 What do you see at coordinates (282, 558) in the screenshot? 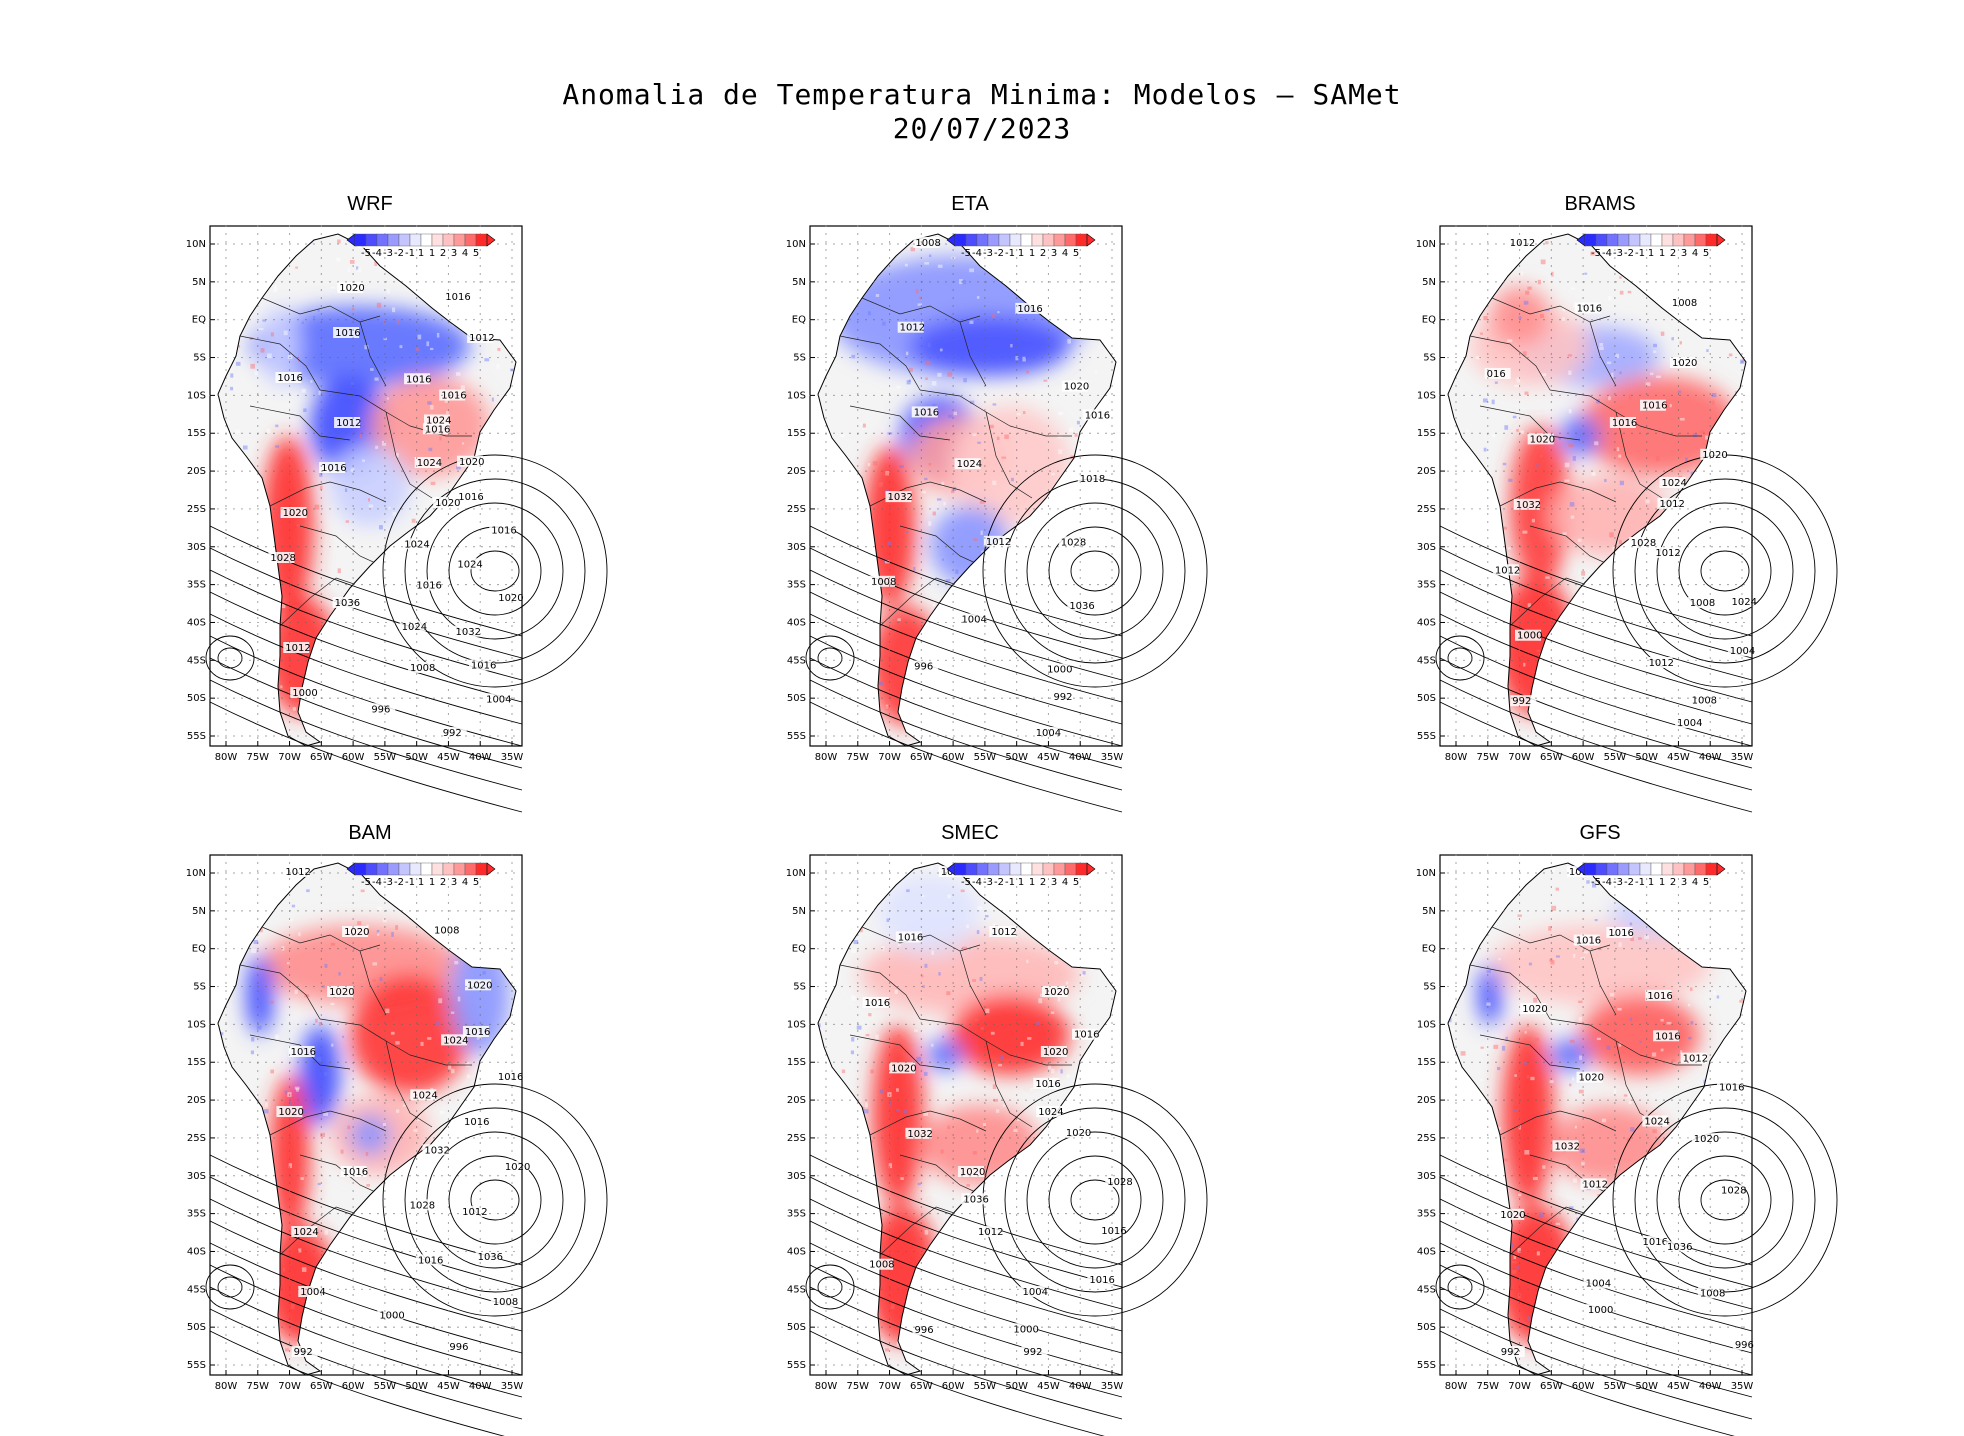
I see `isobar-label: 1028` at bounding box center [282, 558].